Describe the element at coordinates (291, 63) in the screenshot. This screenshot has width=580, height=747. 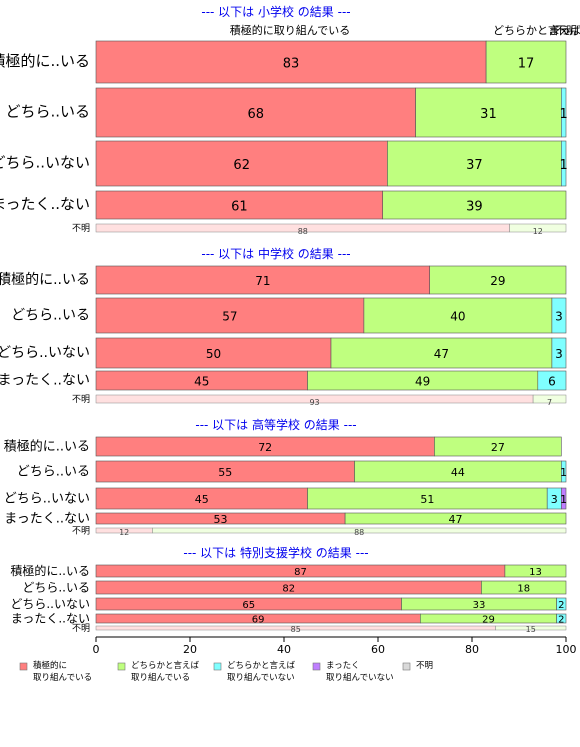
I see `data-label: 83` at that location.